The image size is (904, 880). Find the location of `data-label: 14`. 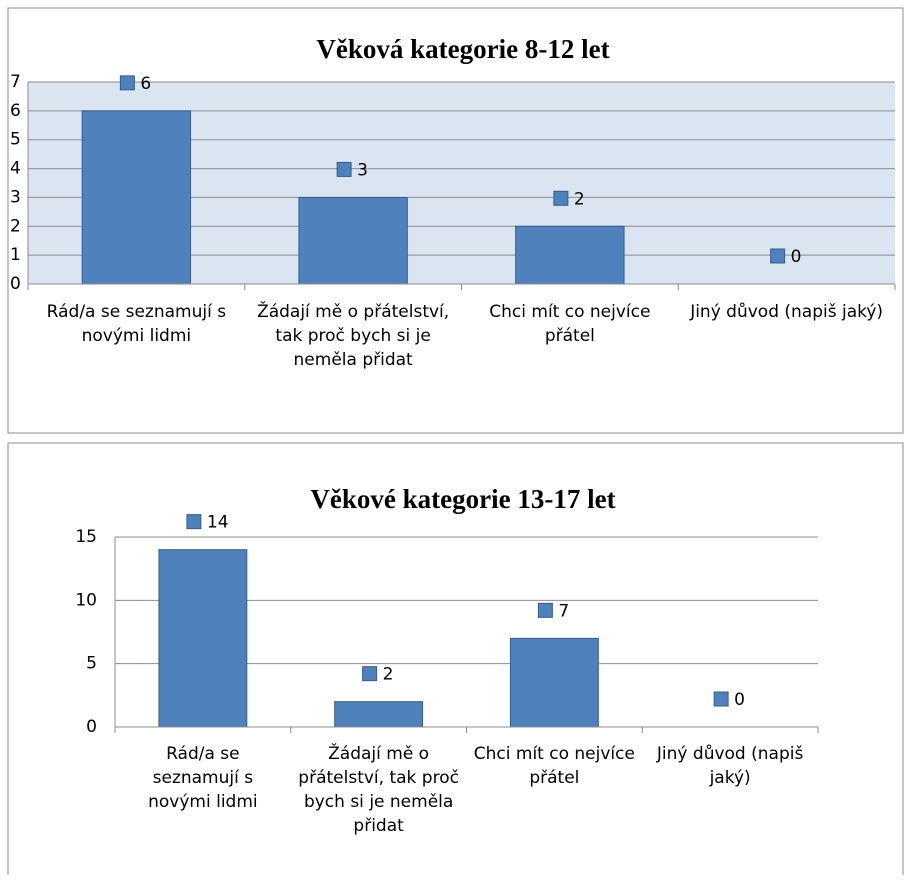

data-label: 14 is located at coordinates (218, 523).